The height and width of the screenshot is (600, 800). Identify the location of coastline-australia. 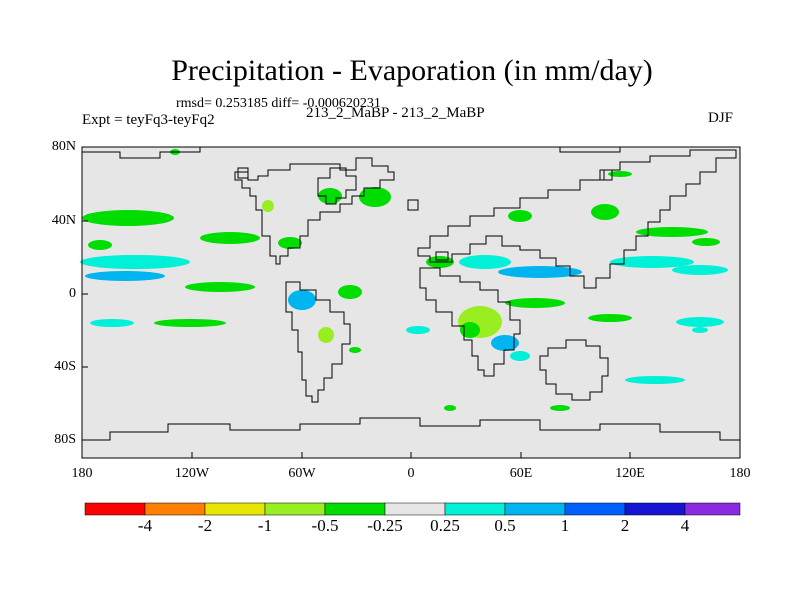
(574, 370).